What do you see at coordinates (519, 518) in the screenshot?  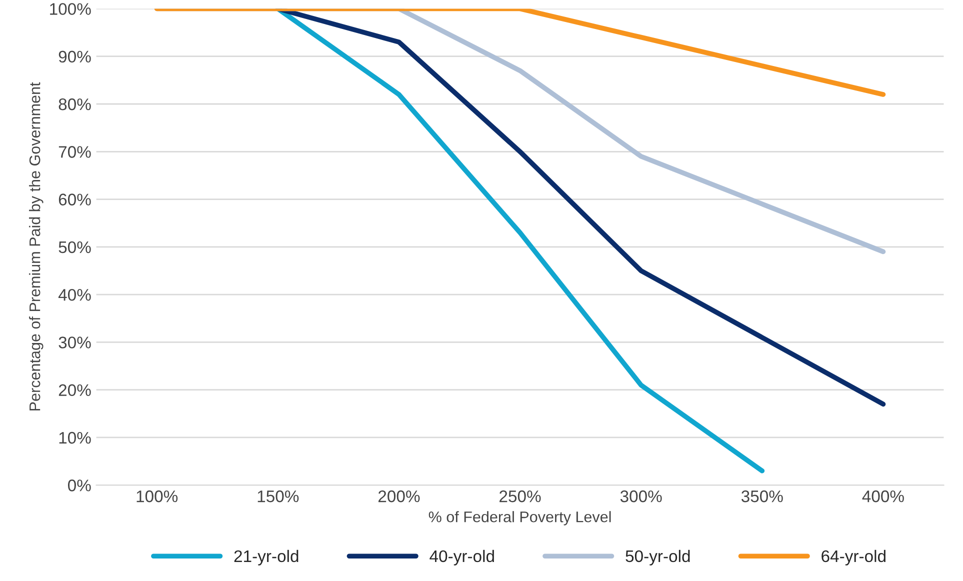 I see `x-axis-title: % of Federal Poverty Level` at bounding box center [519, 518].